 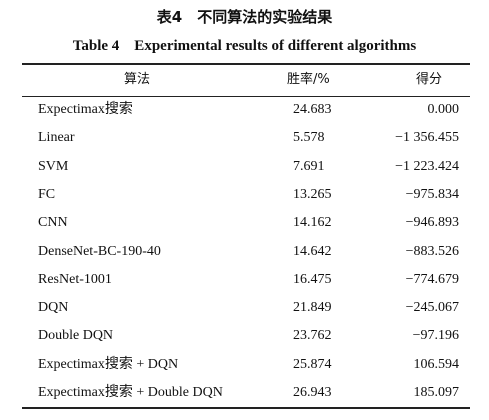 What do you see at coordinates (432, 194) in the screenshot?
I see `table-cell: −975.834` at bounding box center [432, 194].